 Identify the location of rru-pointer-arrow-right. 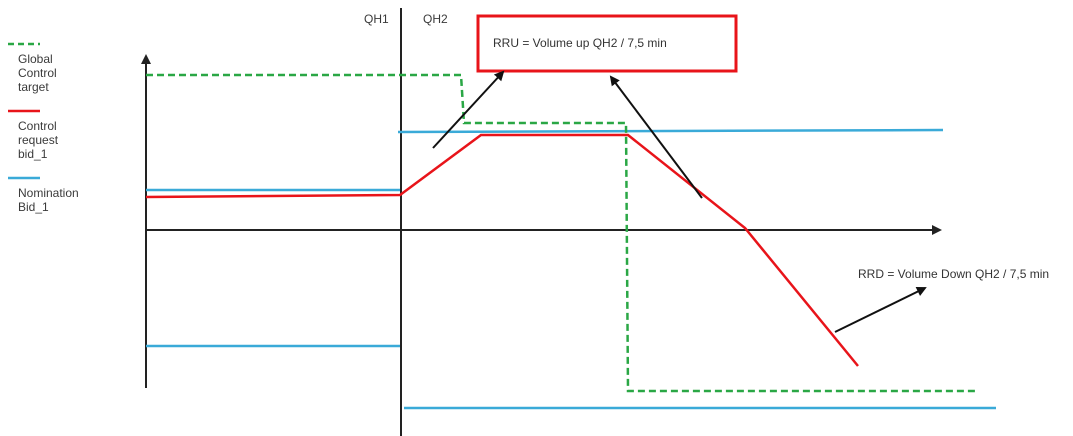
(656, 137).